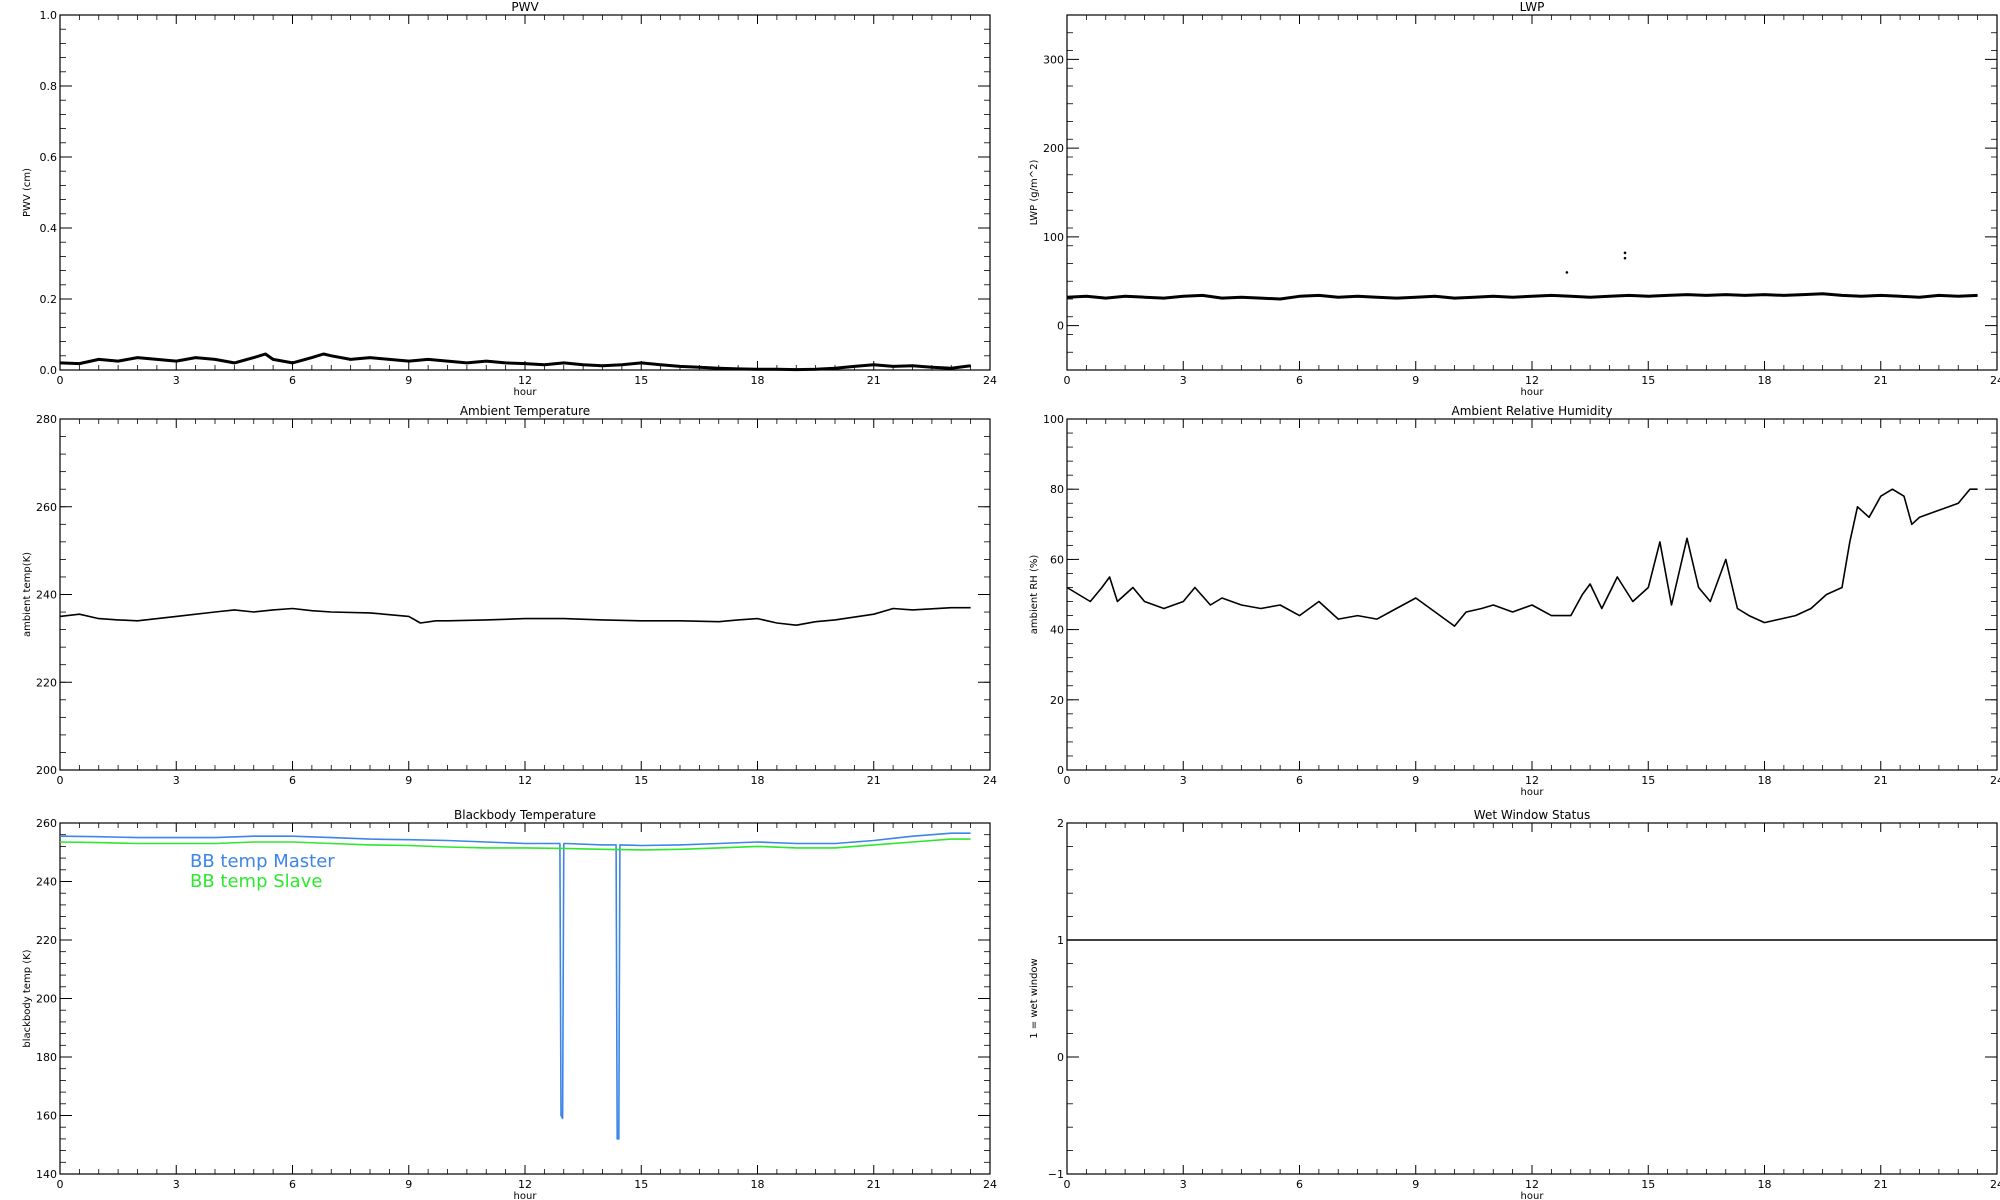 This screenshot has height=1200, width=2000. I want to click on y-tick-label: 1.0, so click(49, 15).